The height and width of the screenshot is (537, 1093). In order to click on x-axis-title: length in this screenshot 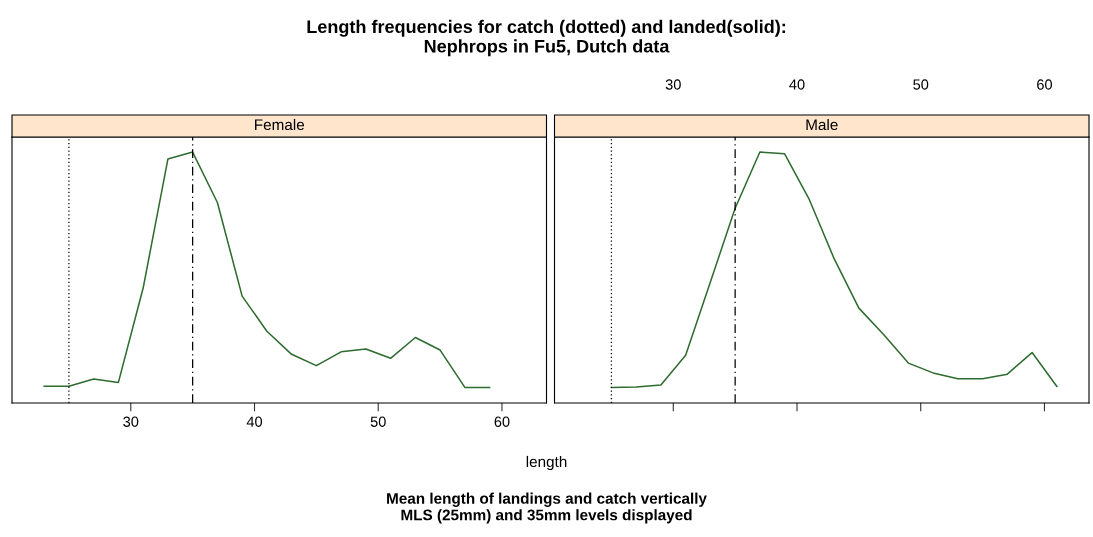, I will do `click(546, 463)`.